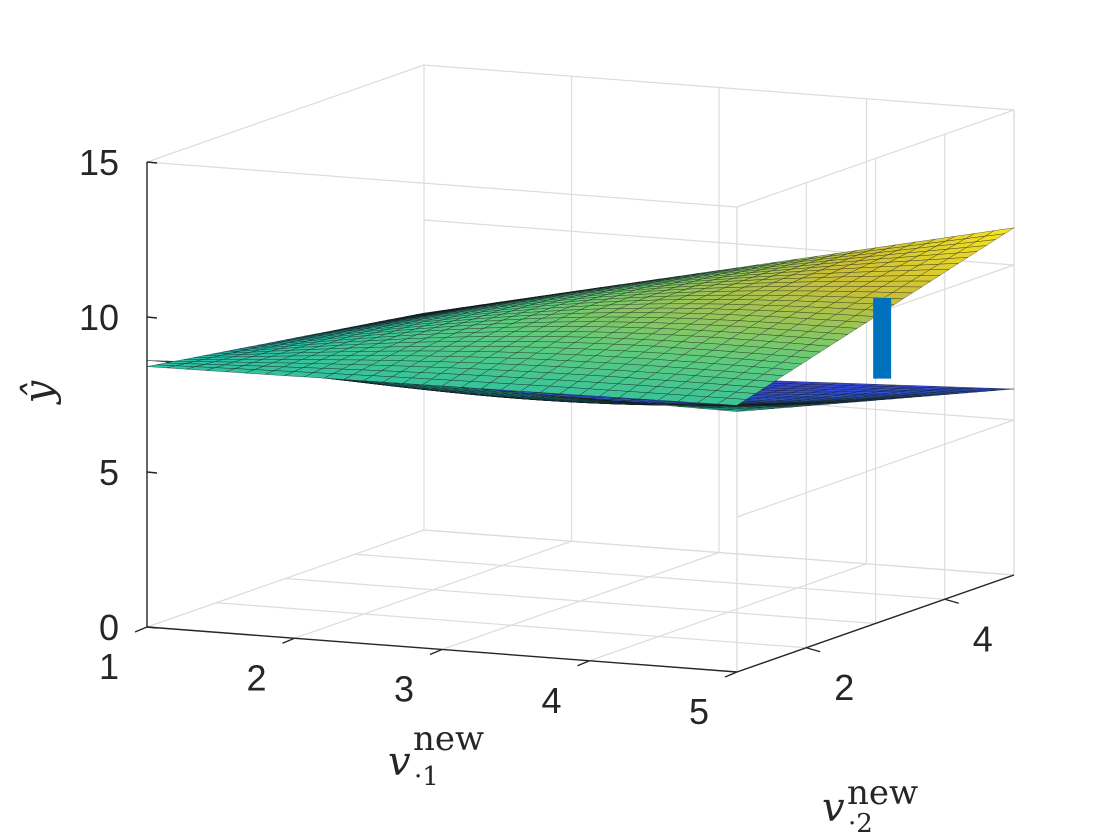 This screenshot has height=840, width=1120. What do you see at coordinates (256, 677) in the screenshot?
I see `x-tick-label: 2` at bounding box center [256, 677].